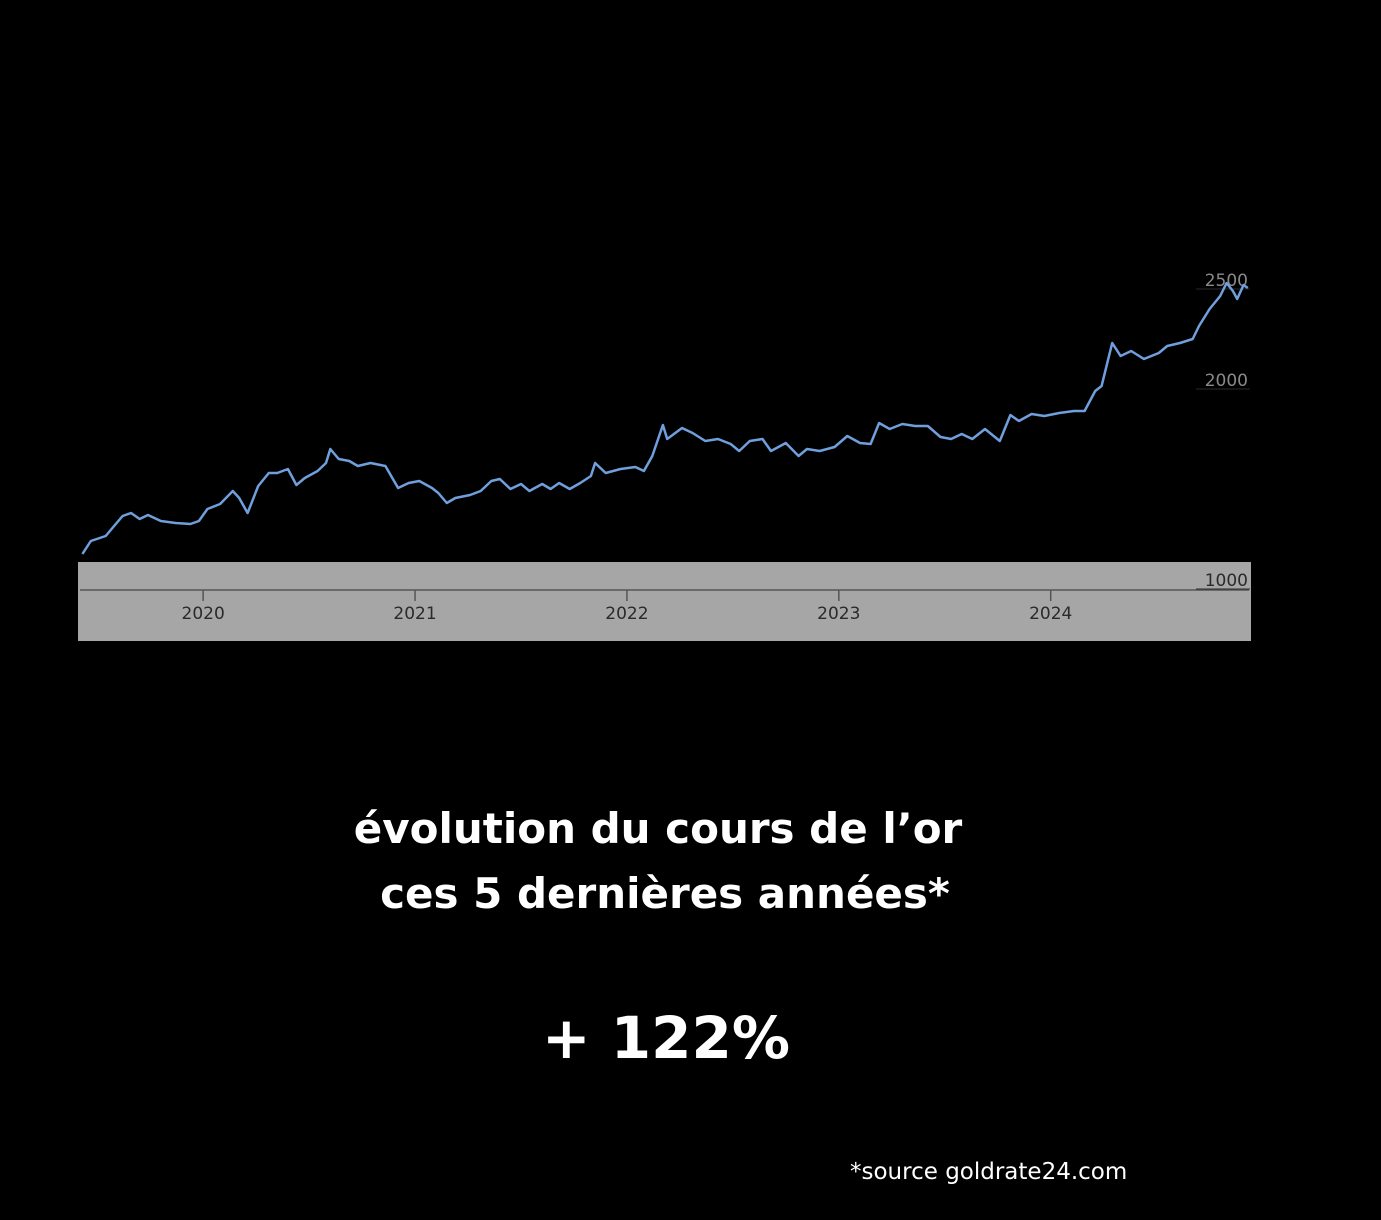 This screenshot has height=1220, width=1381. I want to click on x-tick-label: 2024, so click(1050, 614).